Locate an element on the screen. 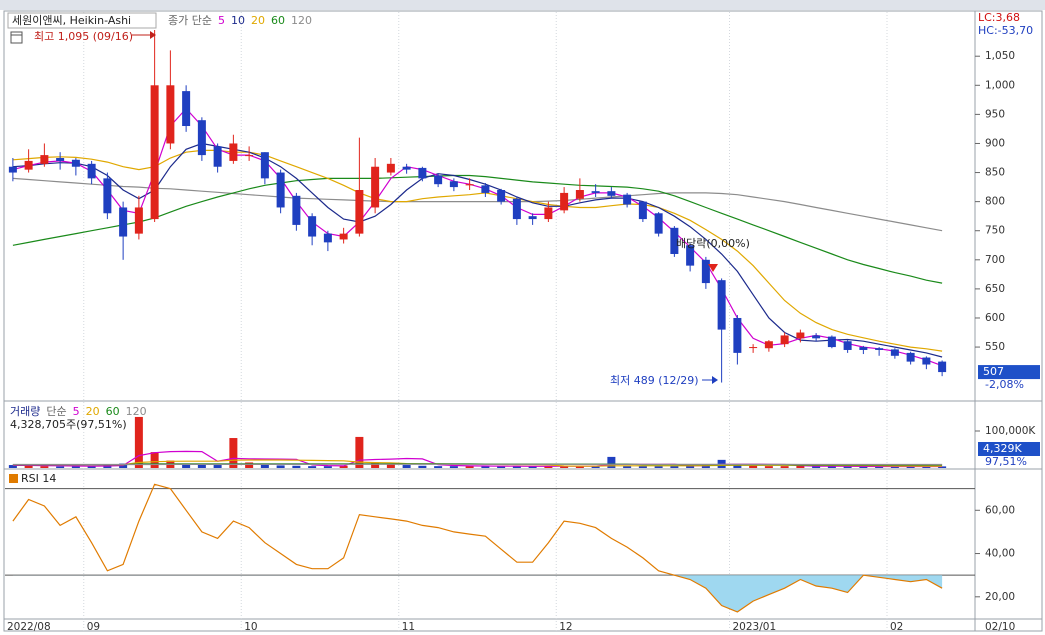  chart-title: 세원이앤씨, Heikin-Ashi is located at coordinates (71, 20).